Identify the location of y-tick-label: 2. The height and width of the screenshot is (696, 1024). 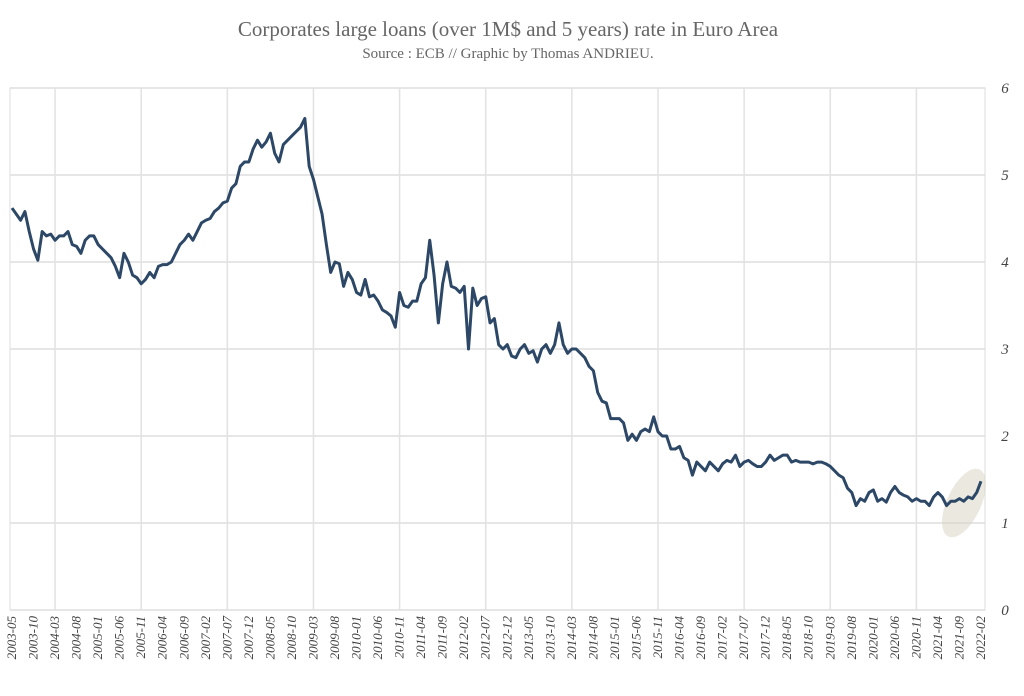
(1005, 437).